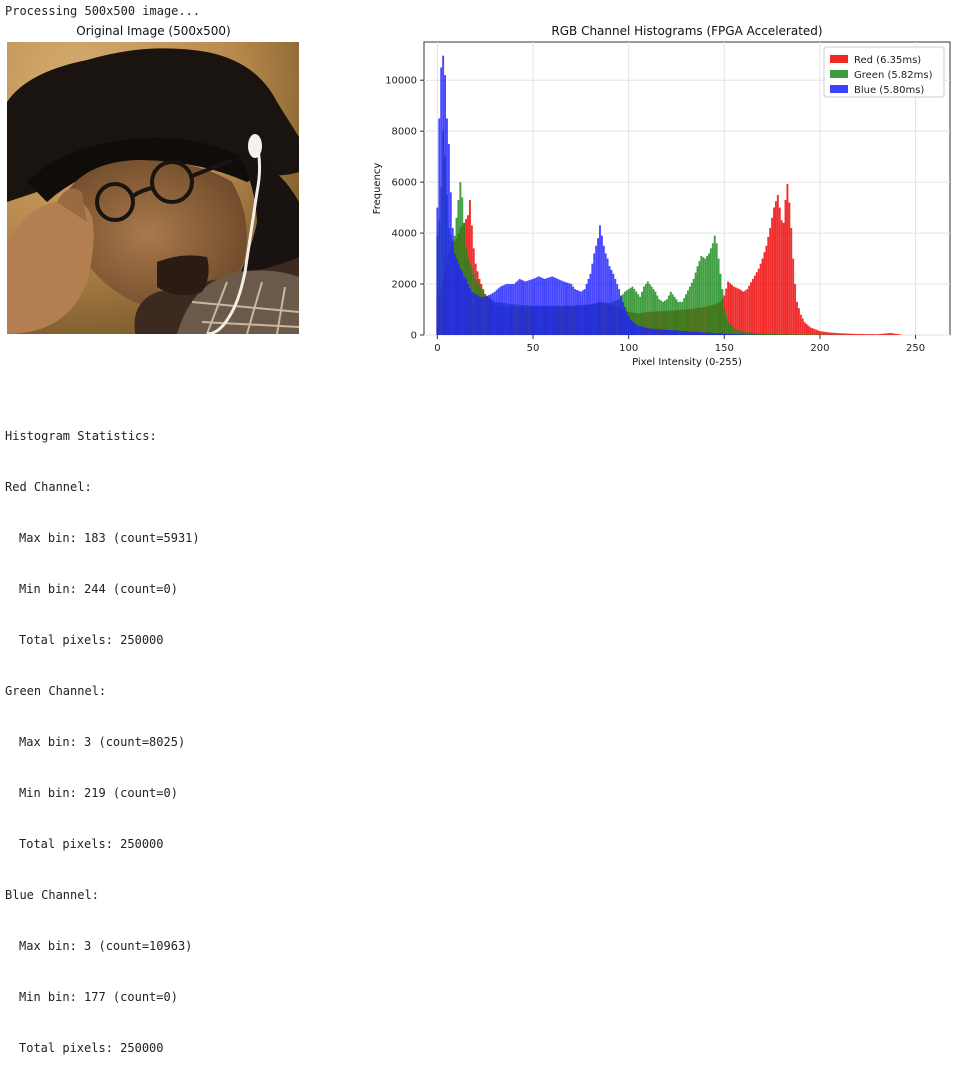 This screenshot has width=967, height=1074. Describe the element at coordinates (724, 348) in the screenshot. I see `x-tick-label: 150` at that location.